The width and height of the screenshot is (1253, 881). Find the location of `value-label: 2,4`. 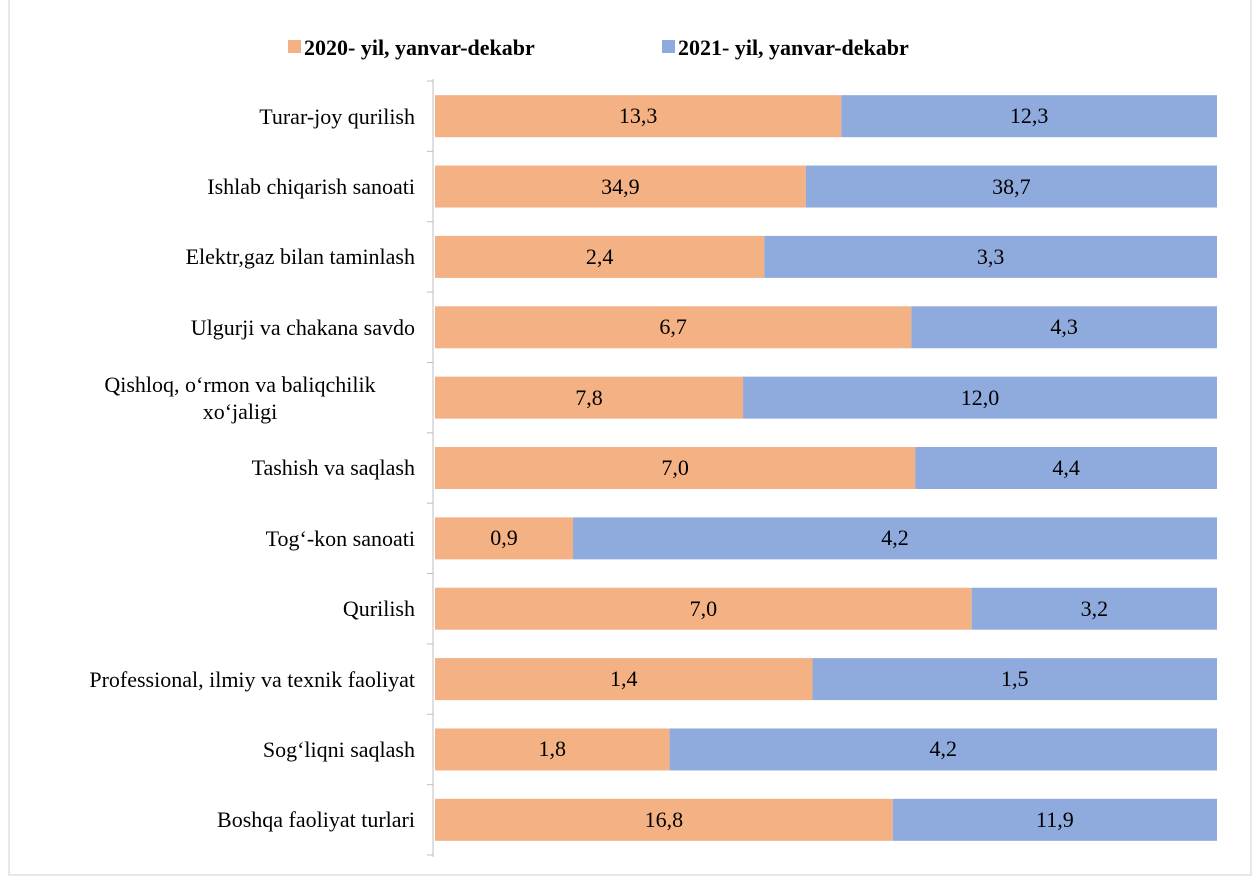

value-label: 2,4 is located at coordinates (599, 256).